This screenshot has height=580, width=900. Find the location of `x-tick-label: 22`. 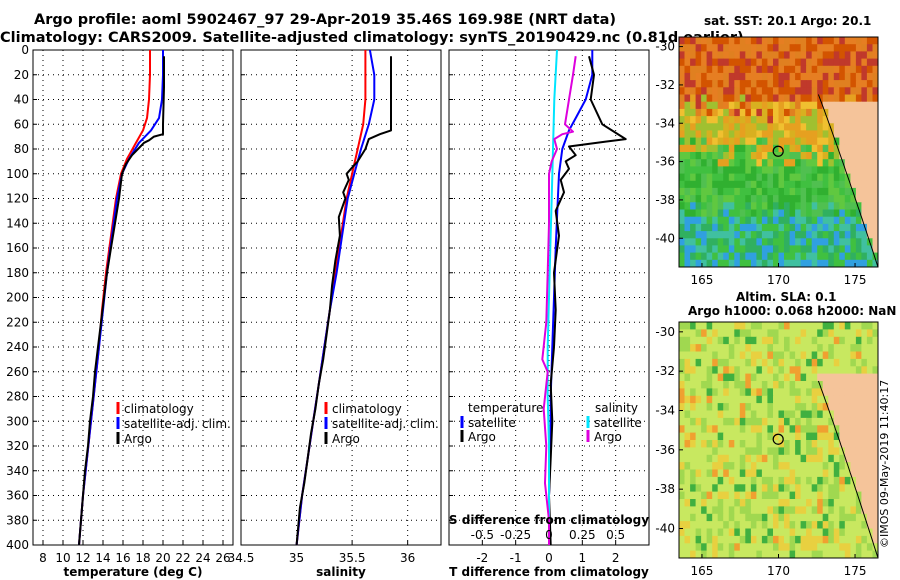

x-tick-label: 22 is located at coordinates (182, 558).